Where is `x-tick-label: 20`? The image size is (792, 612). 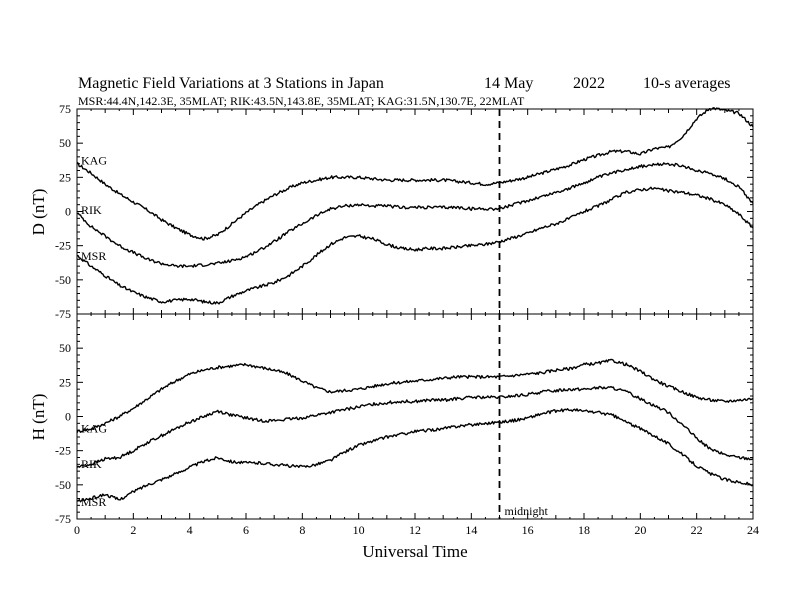
x-tick-label: 20 is located at coordinates (640, 530).